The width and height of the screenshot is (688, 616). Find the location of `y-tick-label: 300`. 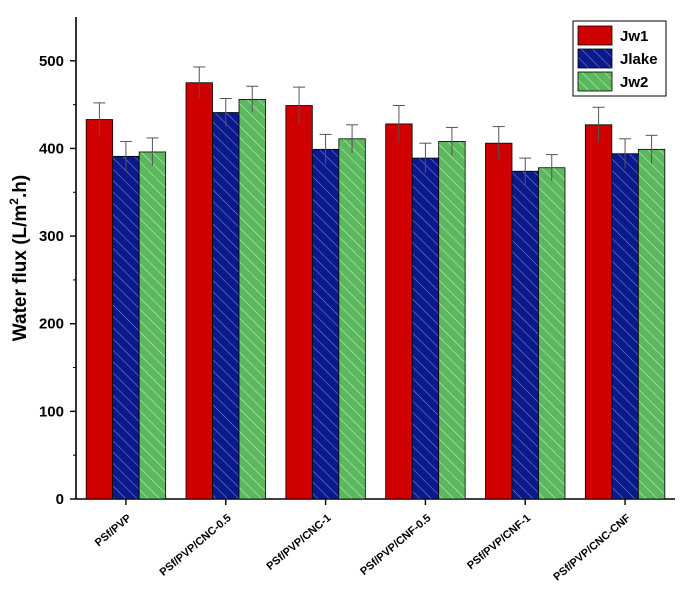

y-tick-label: 300 is located at coordinates (51, 236).